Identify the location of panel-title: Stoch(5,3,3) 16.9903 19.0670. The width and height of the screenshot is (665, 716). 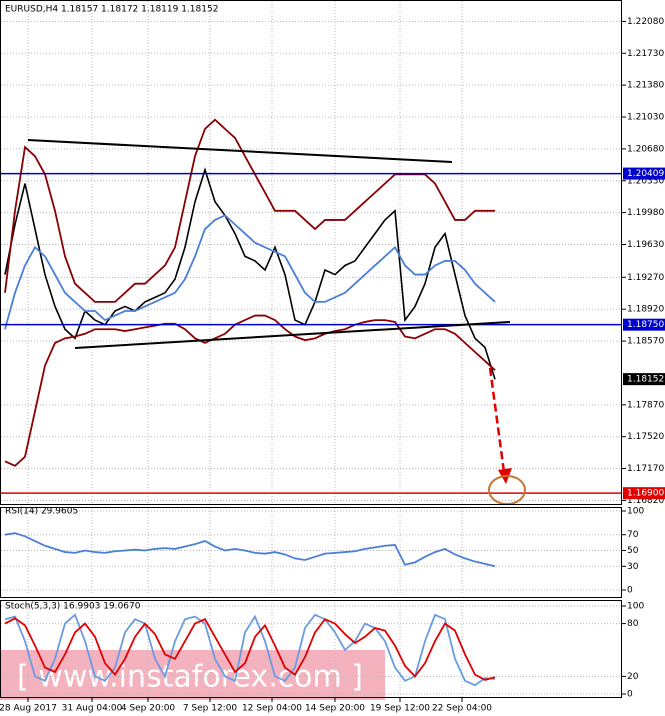
(73, 607).